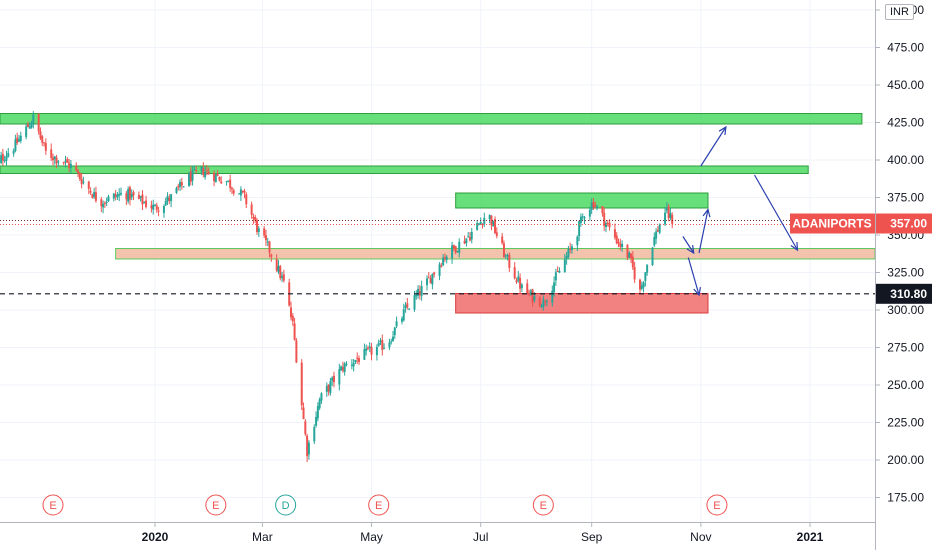  Describe the element at coordinates (905, 348) in the screenshot. I see `y-tick-label: 275.00` at that location.